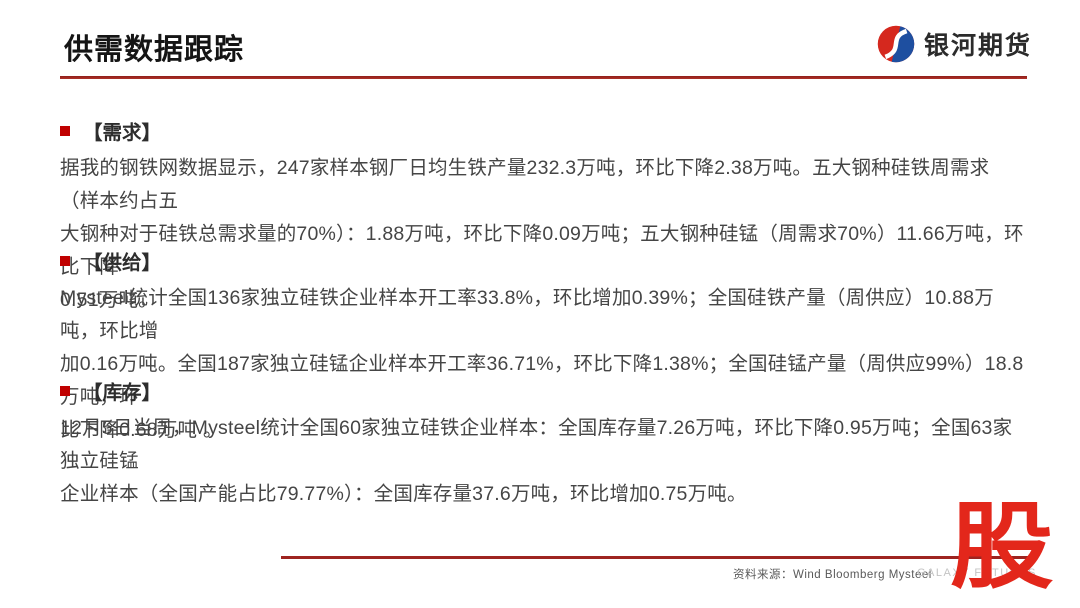 The image size is (1080, 608). What do you see at coordinates (122, 393) in the screenshot?
I see `section-inventory-heading: 【库存】` at bounding box center [122, 393].